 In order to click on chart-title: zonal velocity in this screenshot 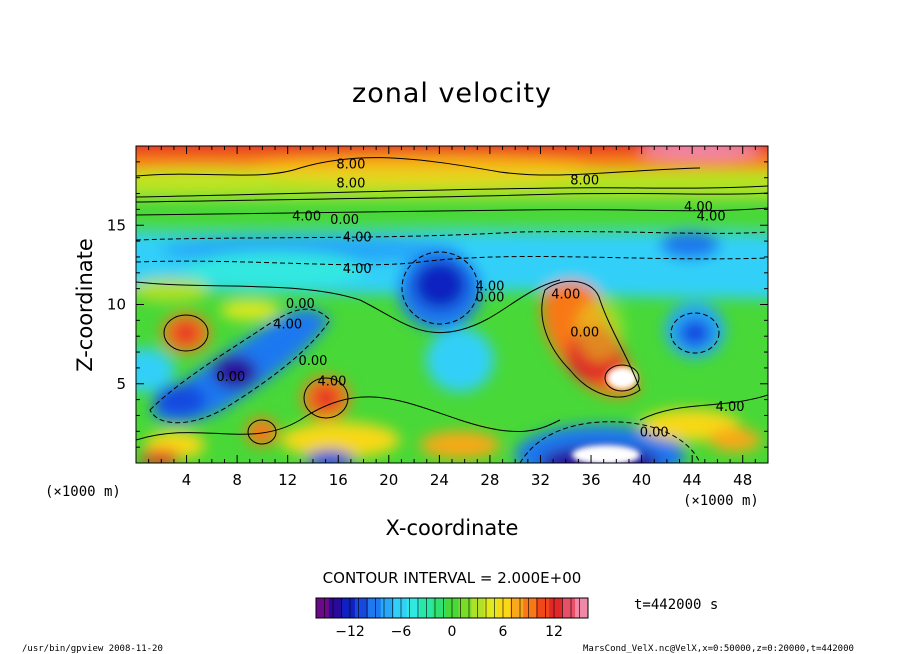, I will do `click(452, 93)`.